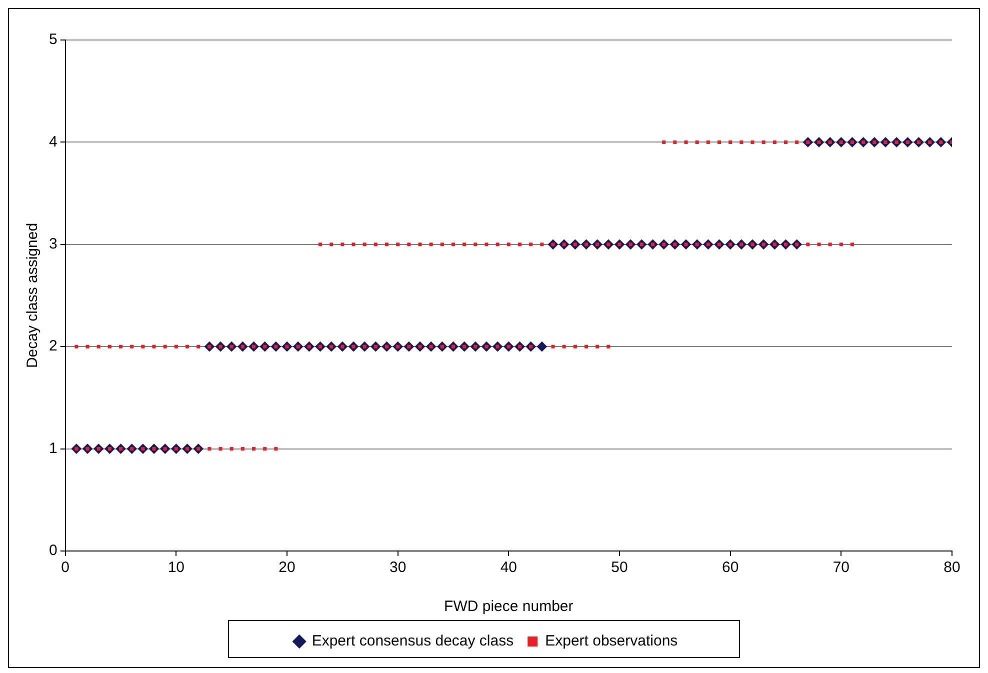 This screenshot has width=988, height=673. I want to click on x-tick-label: 70, so click(841, 567).